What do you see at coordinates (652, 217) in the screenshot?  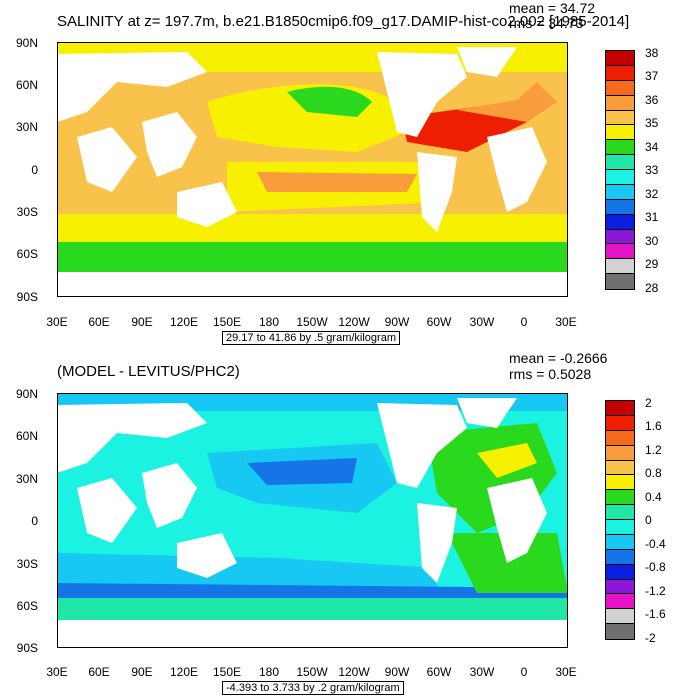 I see `panel1-colorbar-label: 31` at bounding box center [652, 217].